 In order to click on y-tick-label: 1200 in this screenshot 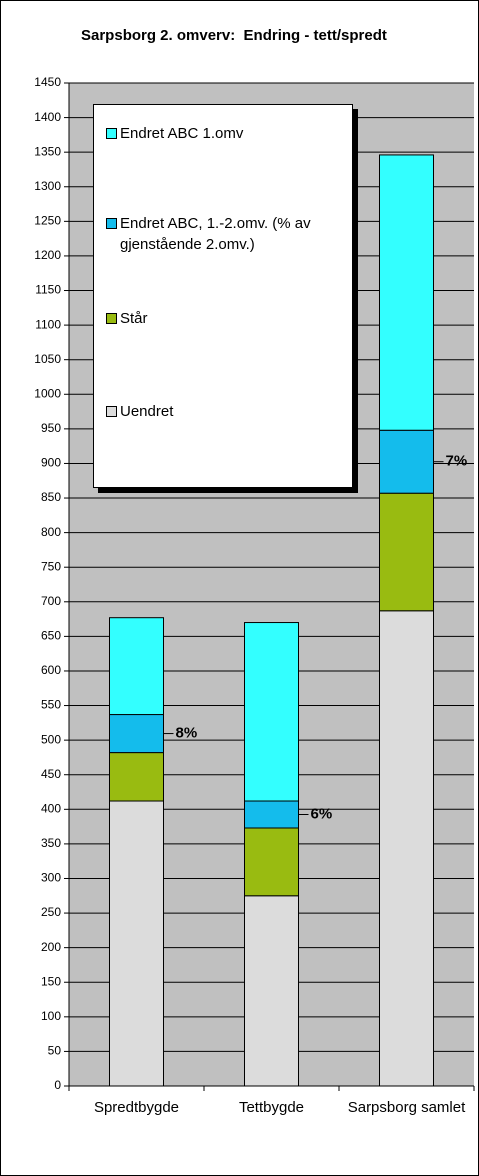, I will do `click(47, 255)`.